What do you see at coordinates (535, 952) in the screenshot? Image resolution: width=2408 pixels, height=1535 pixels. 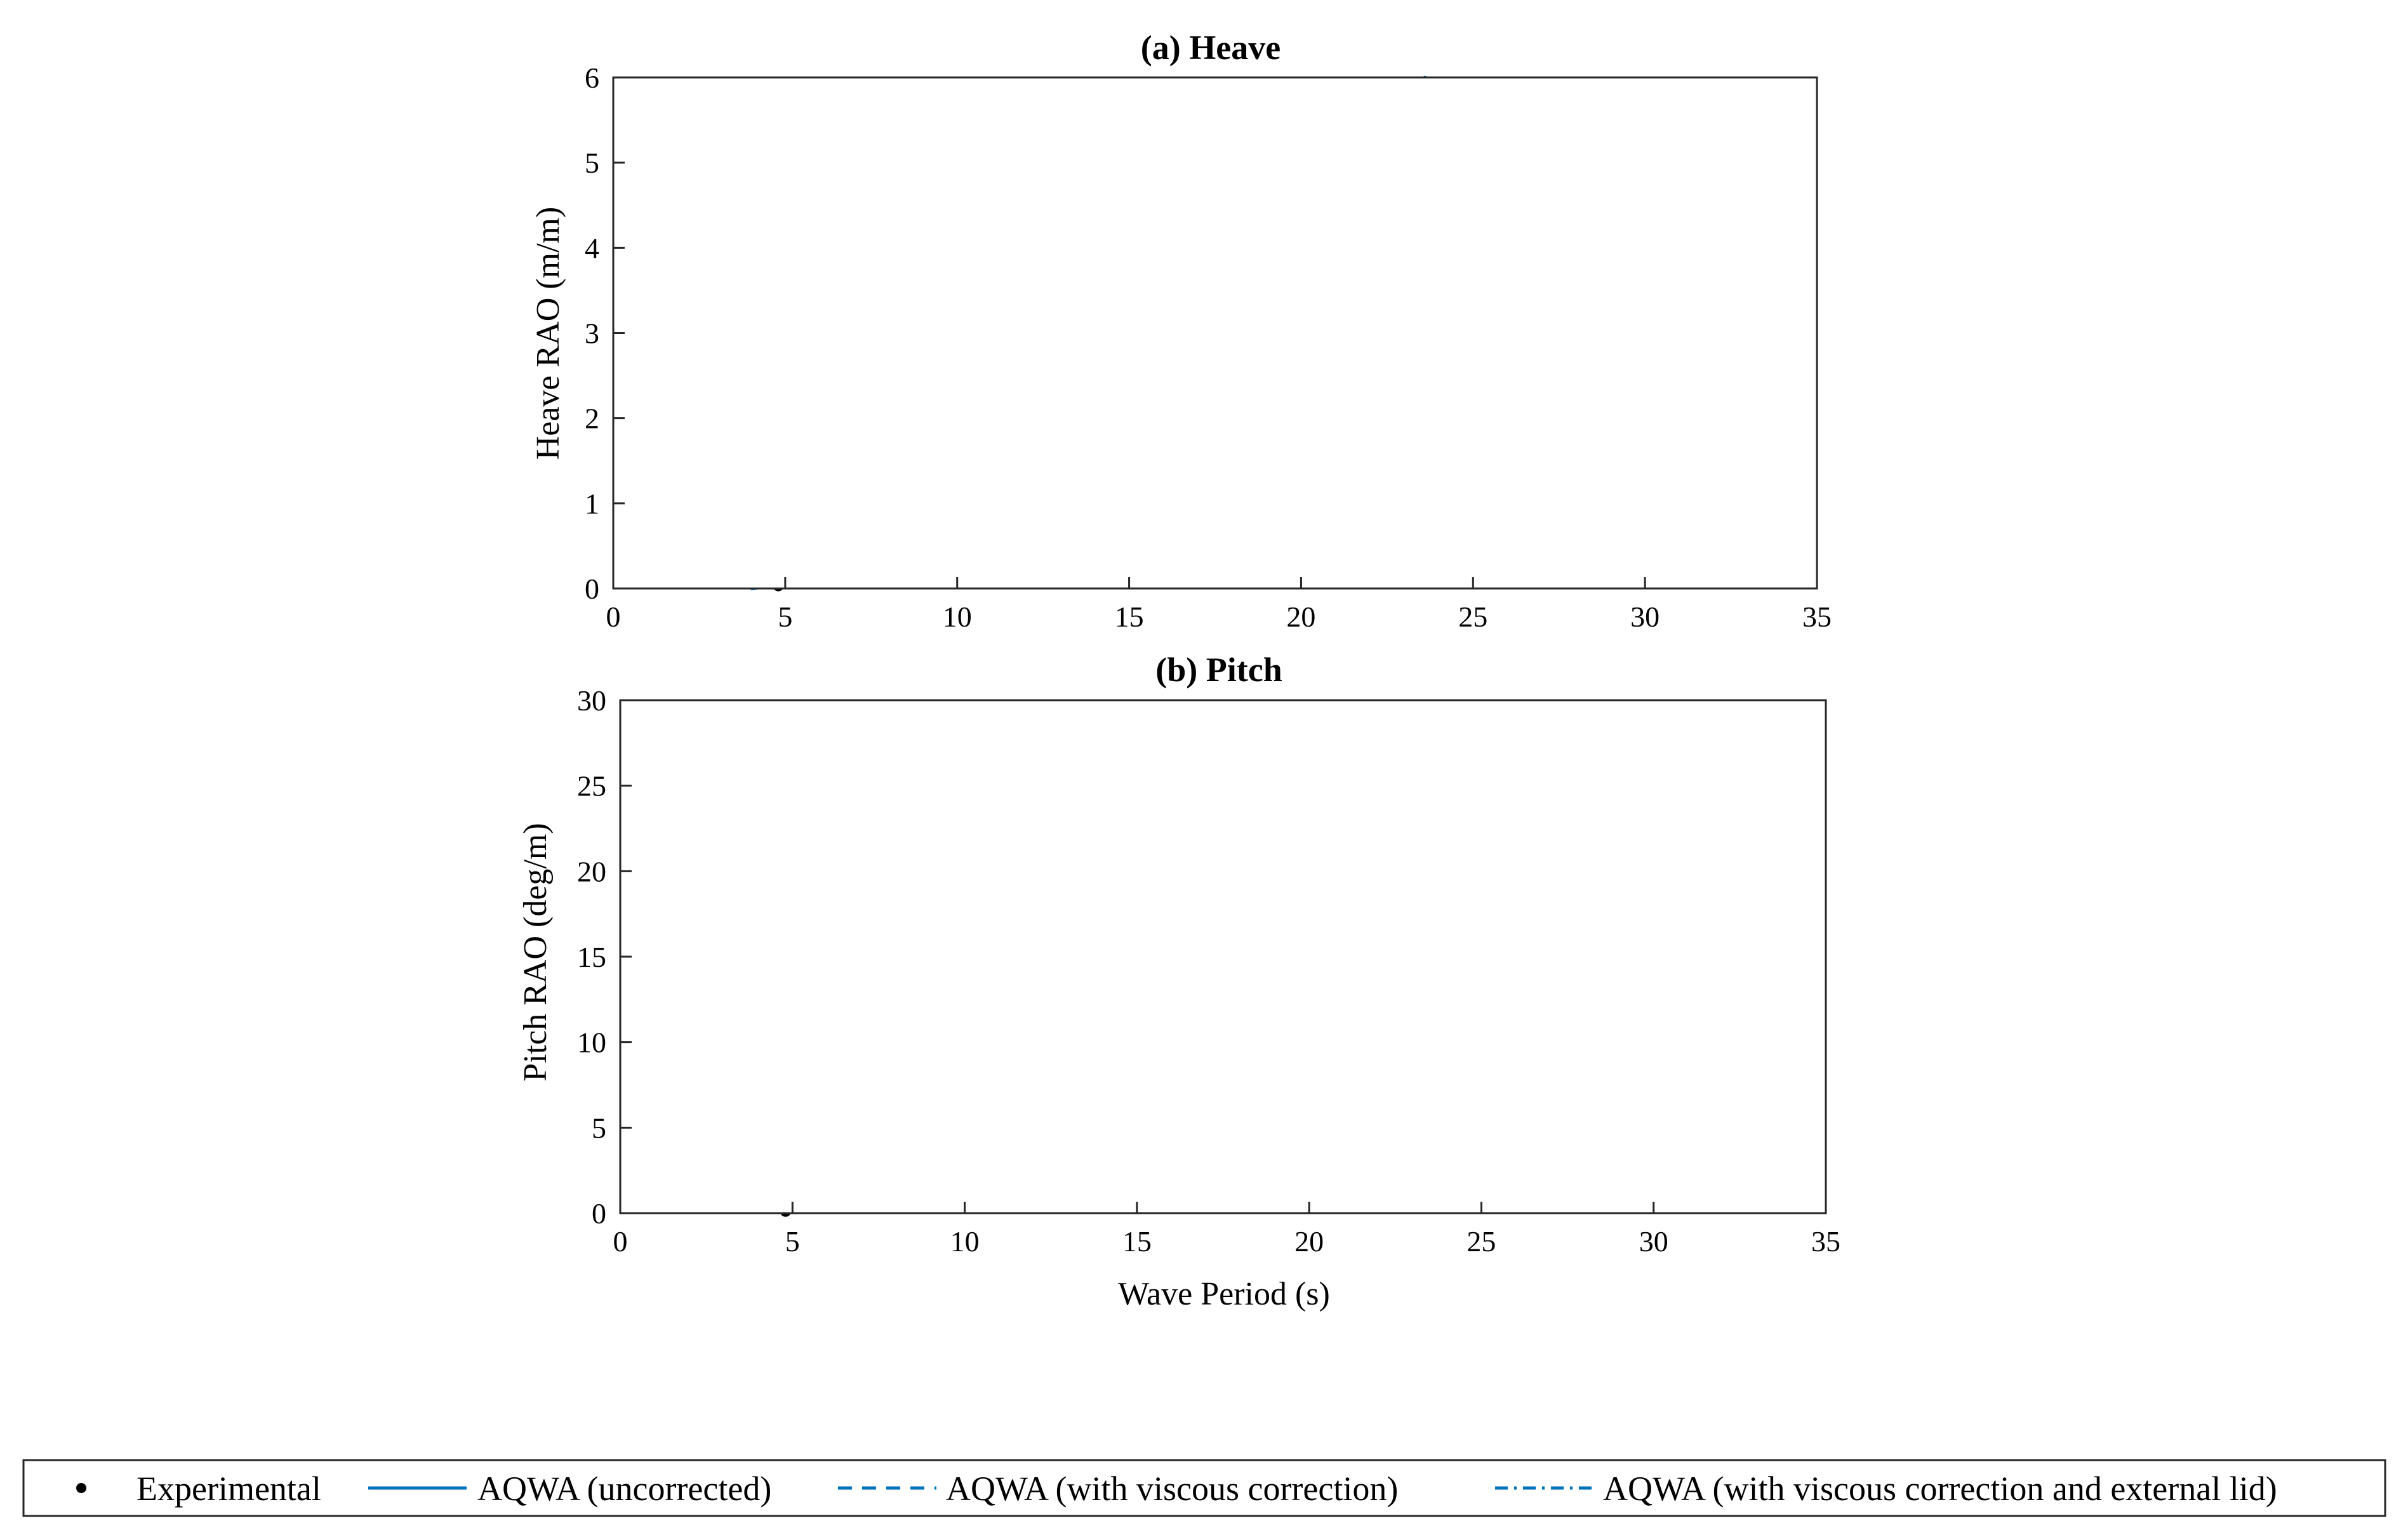 I see `pitch-y-axis-label: Pitch RAO (deg/m)` at bounding box center [535, 952].